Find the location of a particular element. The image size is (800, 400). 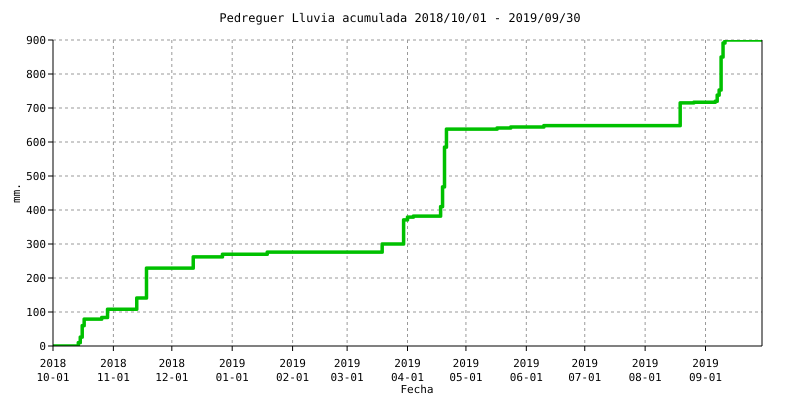

y-tick-label: 400 is located at coordinates (36, 210).